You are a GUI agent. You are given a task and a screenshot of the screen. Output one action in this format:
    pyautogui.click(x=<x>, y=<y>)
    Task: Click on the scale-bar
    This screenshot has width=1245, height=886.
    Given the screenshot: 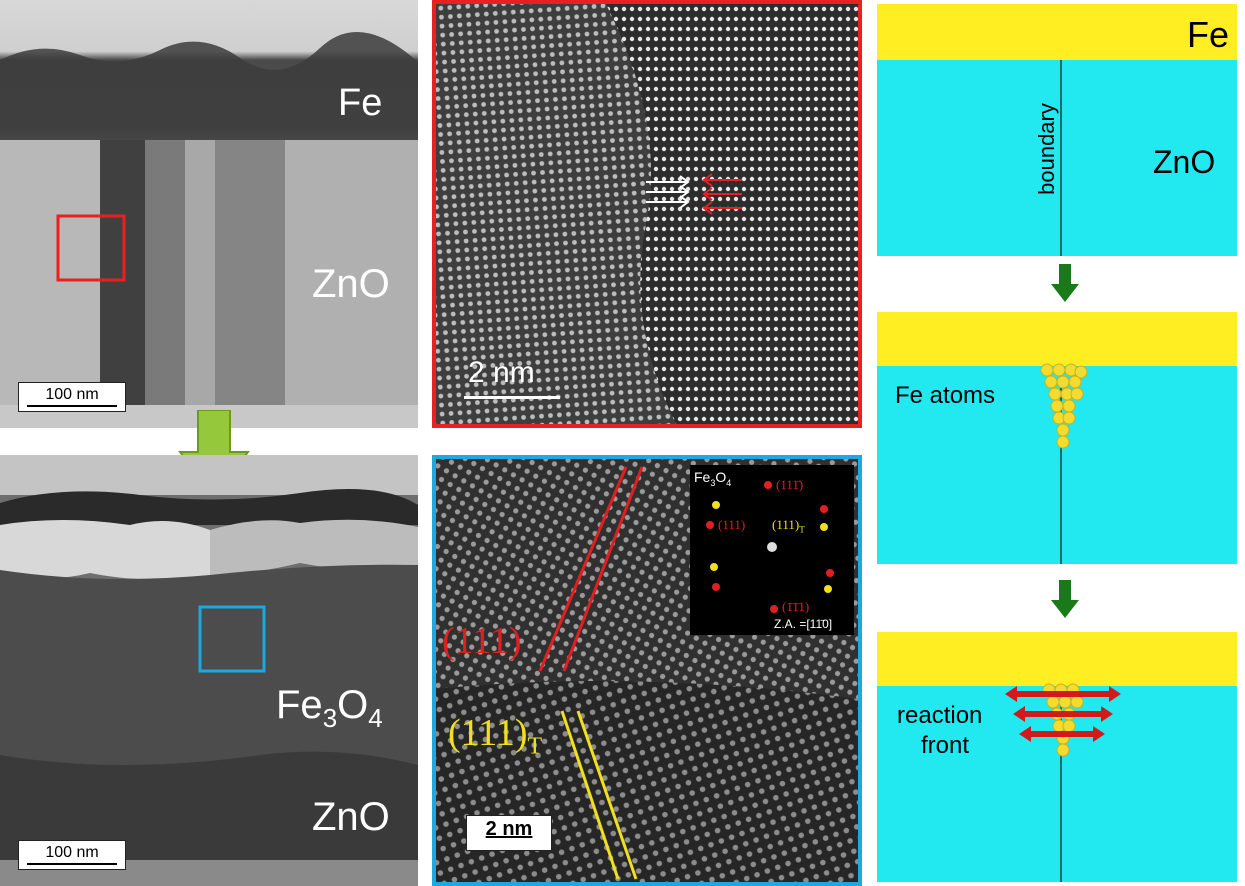 What is the action you would take?
    pyautogui.click(x=512, y=397)
    